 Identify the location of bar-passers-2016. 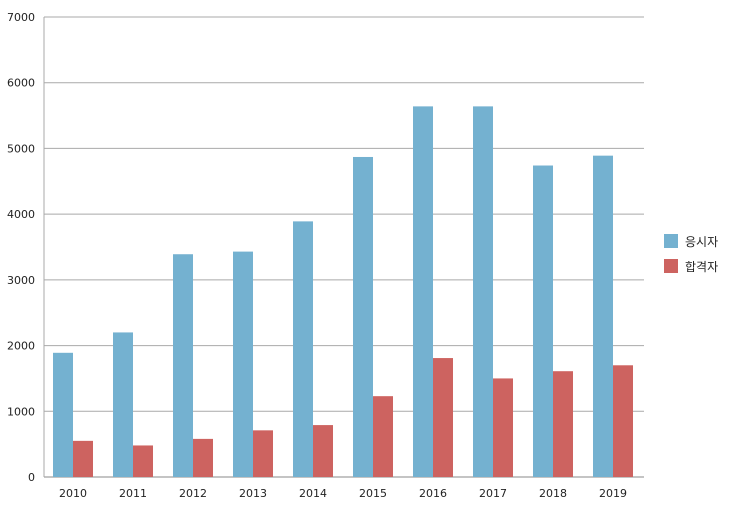
(443, 417).